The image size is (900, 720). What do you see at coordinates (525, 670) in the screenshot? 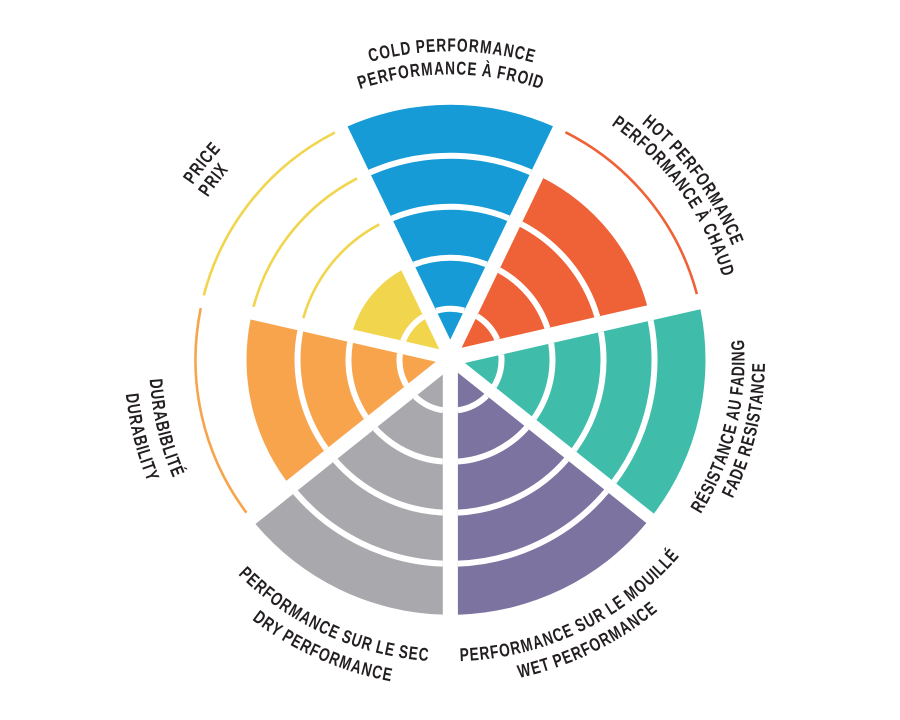
I see `svg-text: W` at bounding box center [525, 670].